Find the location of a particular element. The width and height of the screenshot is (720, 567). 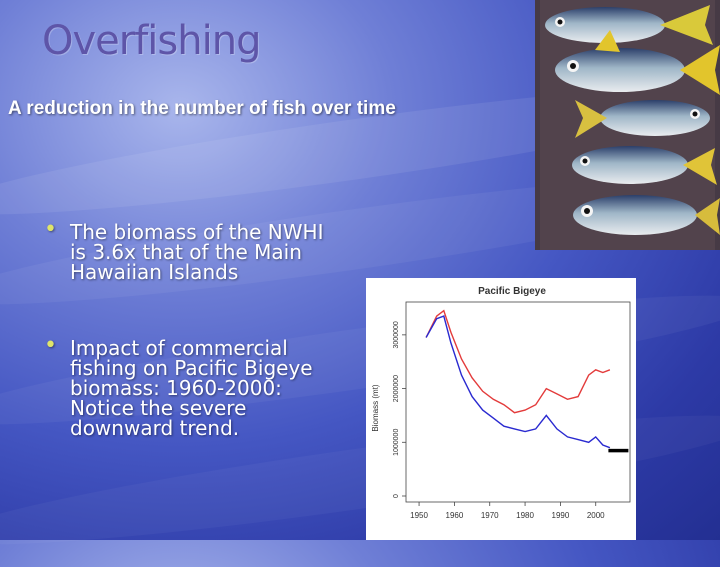

x-tick-label: 1950 is located at coordinates (419, 515).